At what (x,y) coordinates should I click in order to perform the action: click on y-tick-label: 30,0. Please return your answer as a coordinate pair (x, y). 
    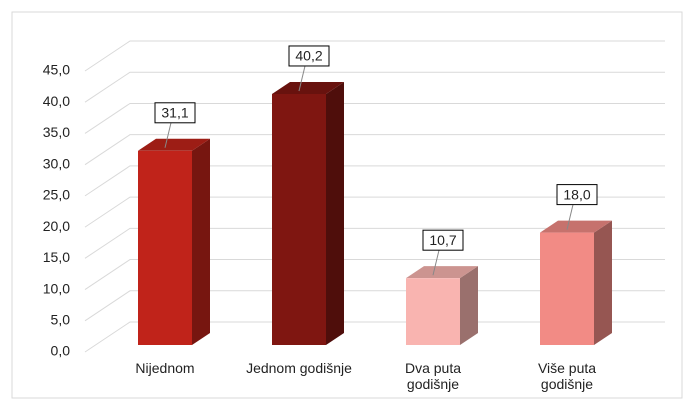
    Looking at the image, I should click on (56, 163).